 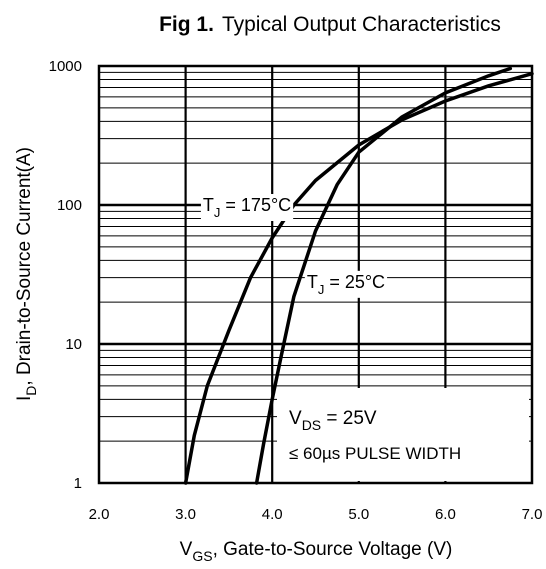 I want to click on series-label-2: TJ = 25°C, so click(x=346, y=284).